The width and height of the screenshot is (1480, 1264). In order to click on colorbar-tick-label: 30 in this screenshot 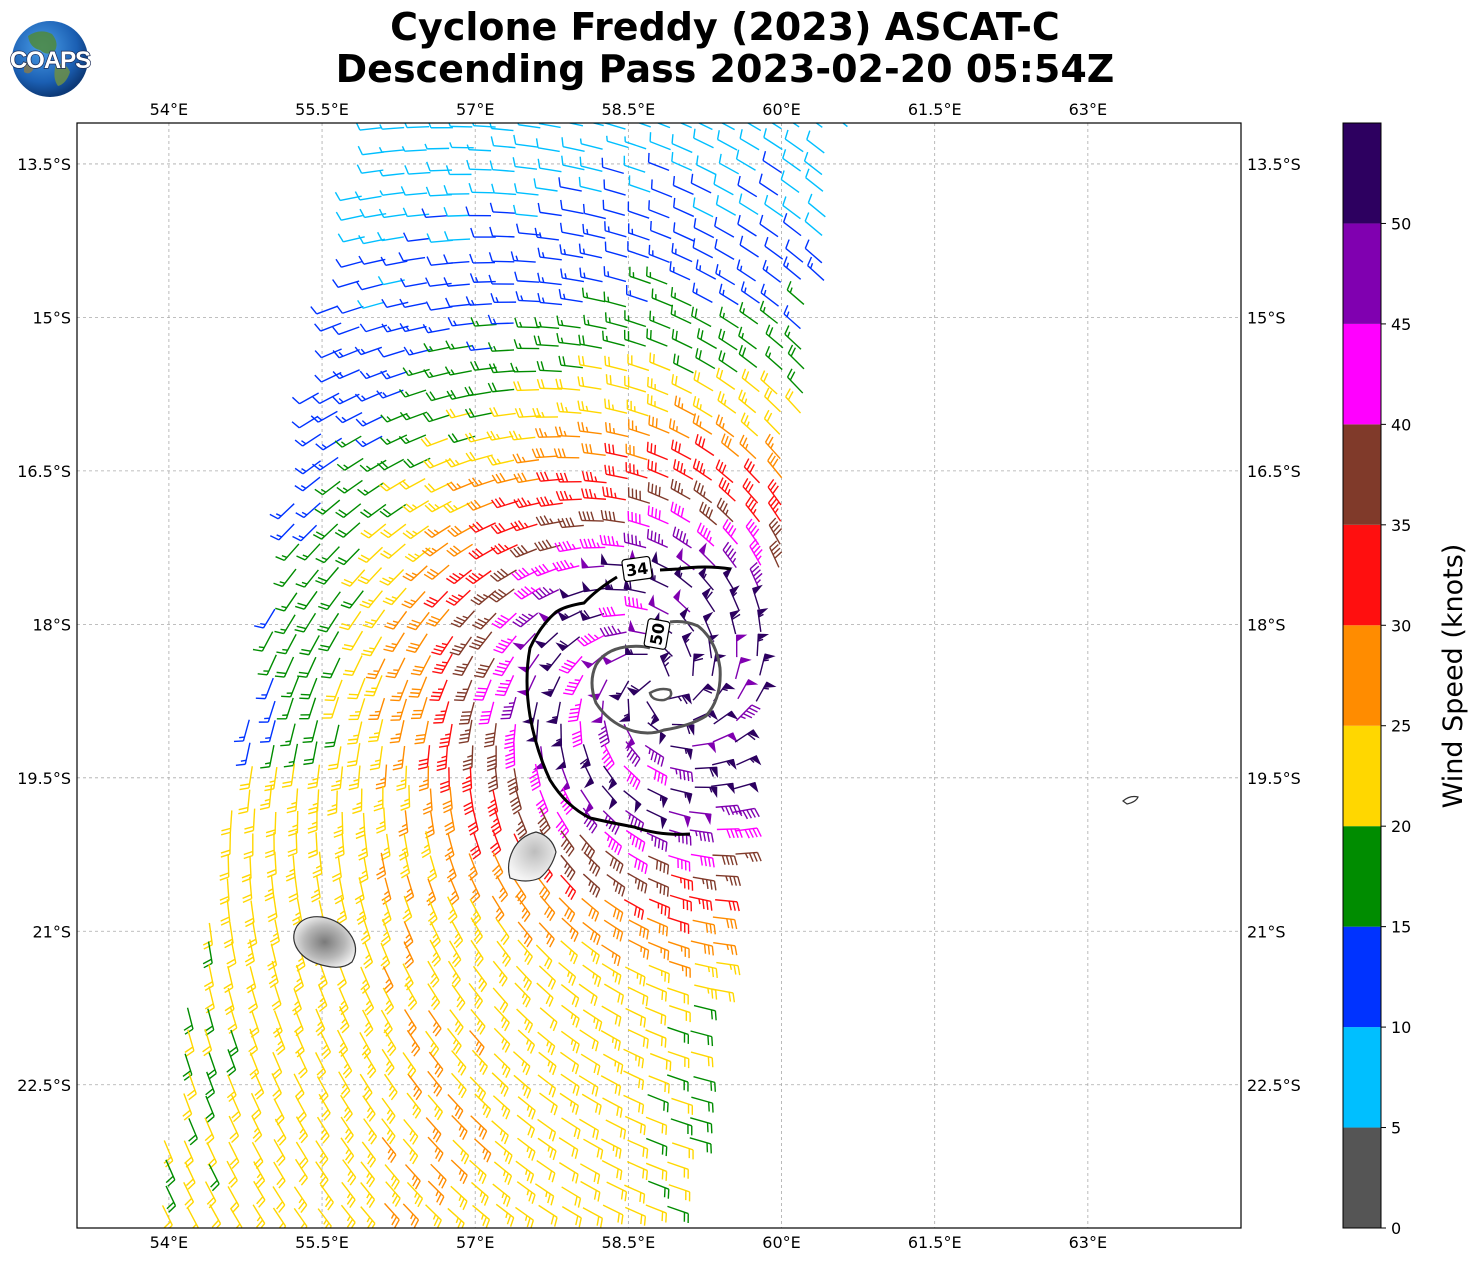, I will do `click(1401, 625)`.